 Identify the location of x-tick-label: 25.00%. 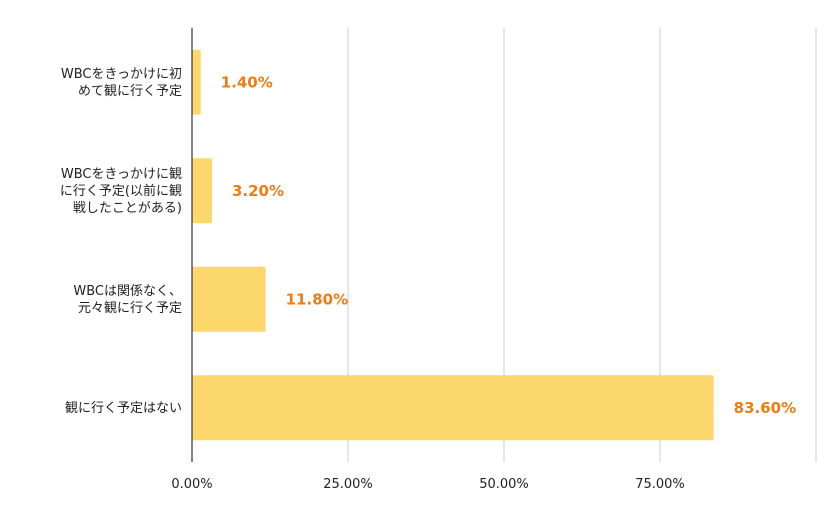
(348, 484).